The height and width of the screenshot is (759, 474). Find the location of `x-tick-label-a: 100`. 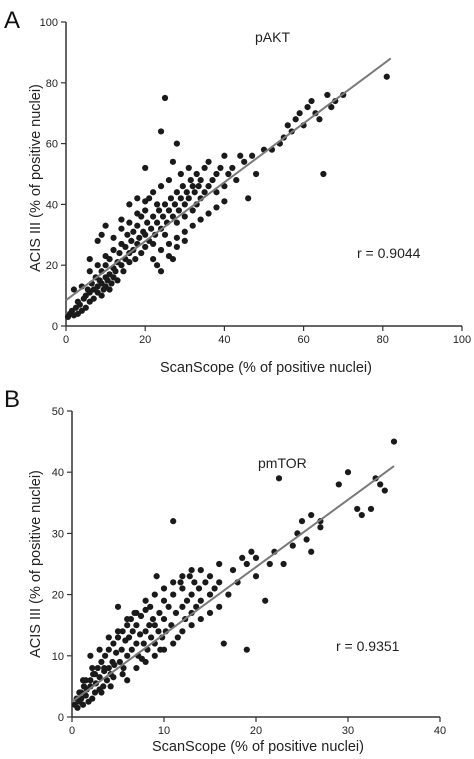

x-tick-label-a: 100 is located at coordinates (462, 340).